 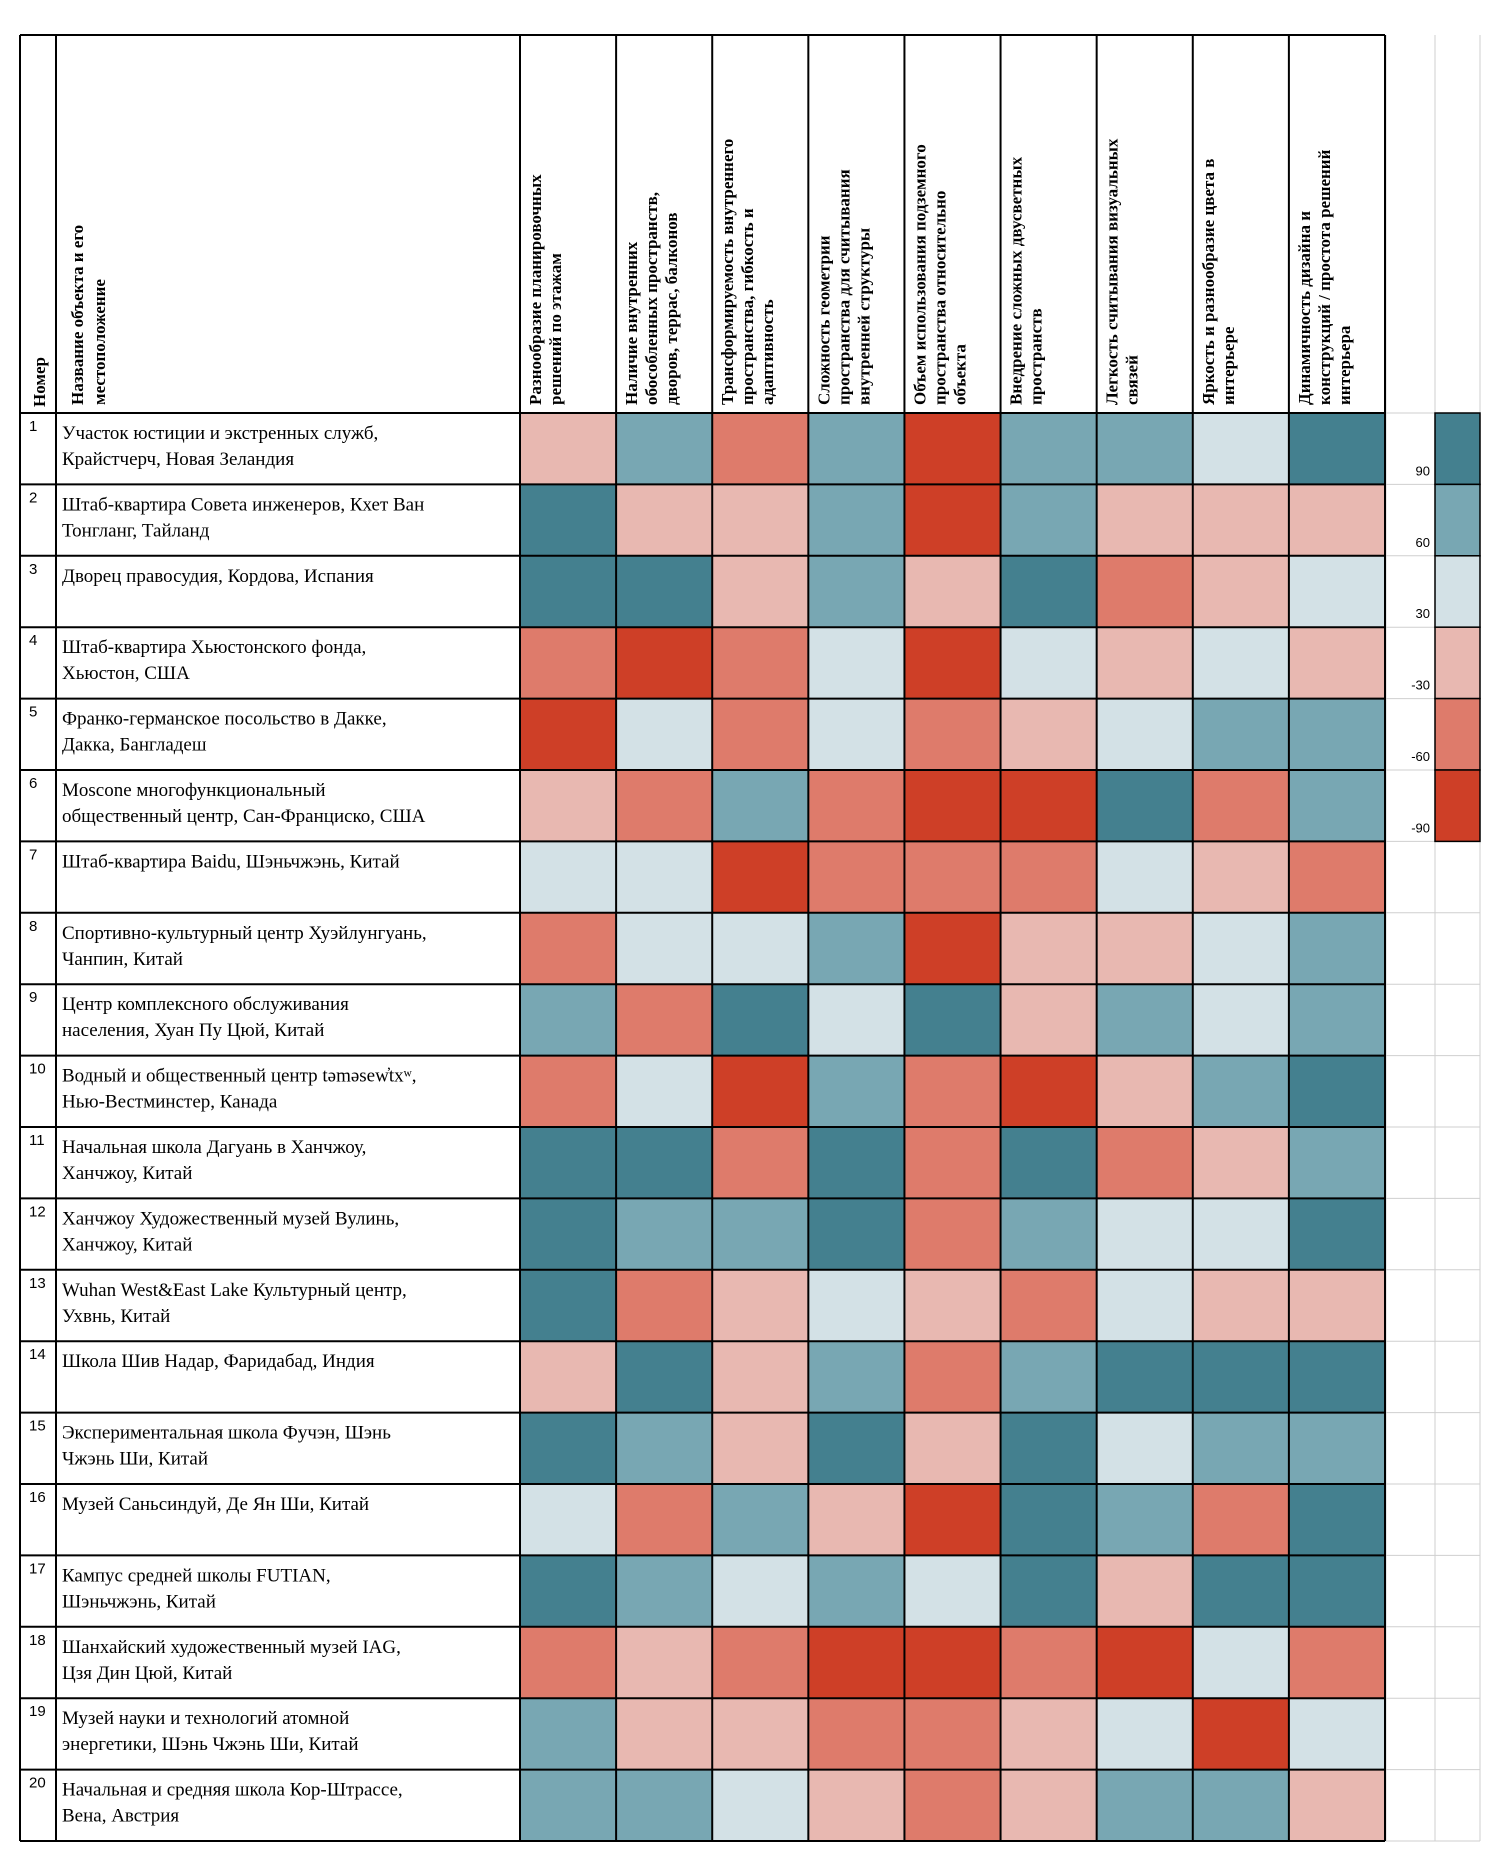 I want to click on criterion-header: Разнообразие планировочных, so click(x=535, y=289).